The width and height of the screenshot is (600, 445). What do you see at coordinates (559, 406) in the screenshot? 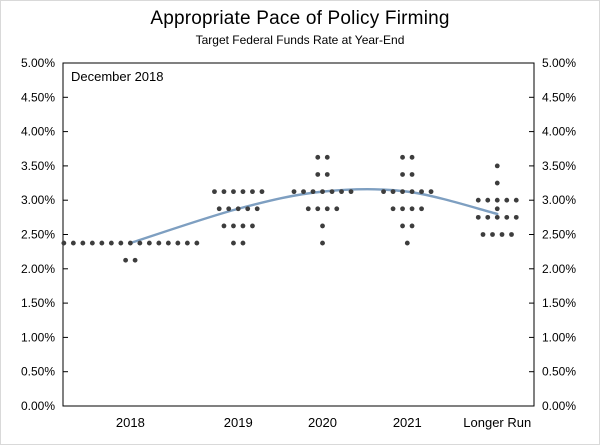
I see `y-axis-label-right: 0.00%` at bounding box center [559, 406].